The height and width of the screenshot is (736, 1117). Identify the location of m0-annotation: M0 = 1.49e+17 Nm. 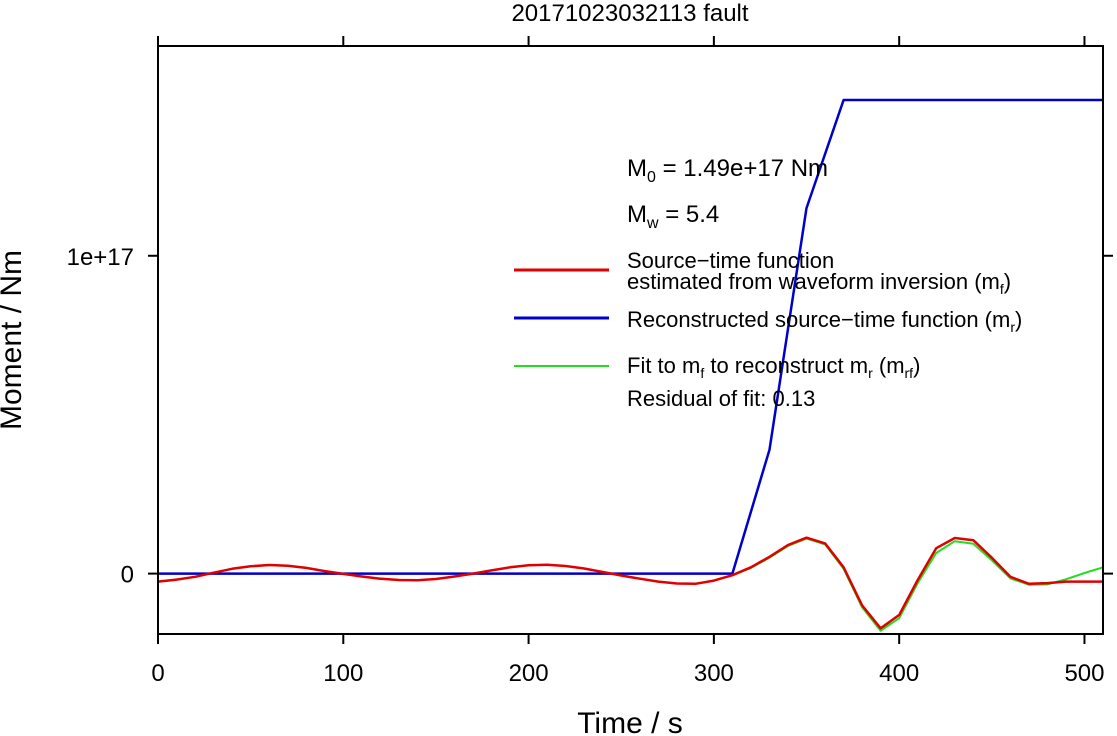
(727, 170).